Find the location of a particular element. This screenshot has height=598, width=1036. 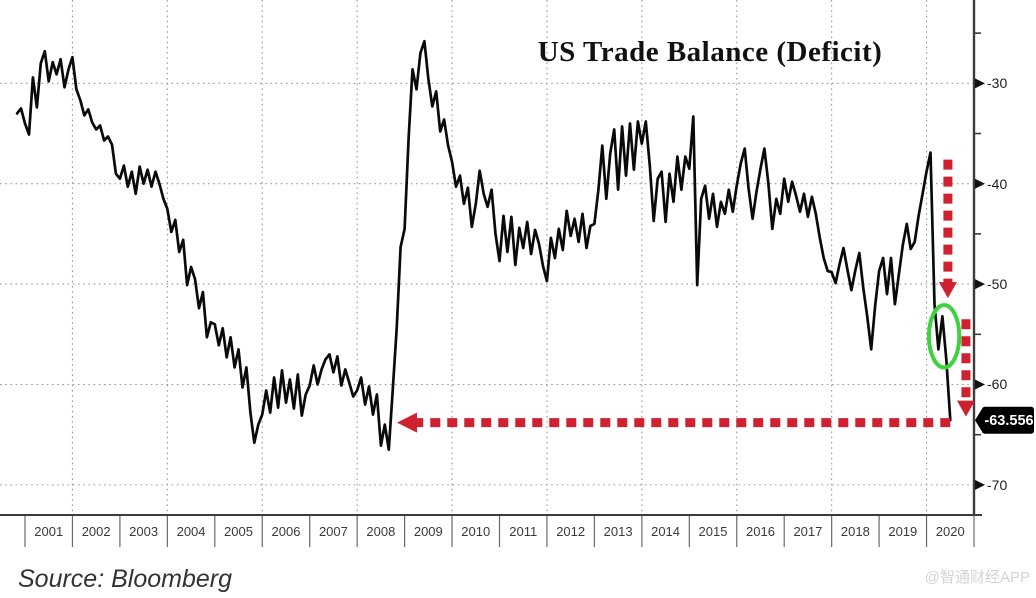

y-axis-tick-label: -40 is located at coordinates (997, 183).